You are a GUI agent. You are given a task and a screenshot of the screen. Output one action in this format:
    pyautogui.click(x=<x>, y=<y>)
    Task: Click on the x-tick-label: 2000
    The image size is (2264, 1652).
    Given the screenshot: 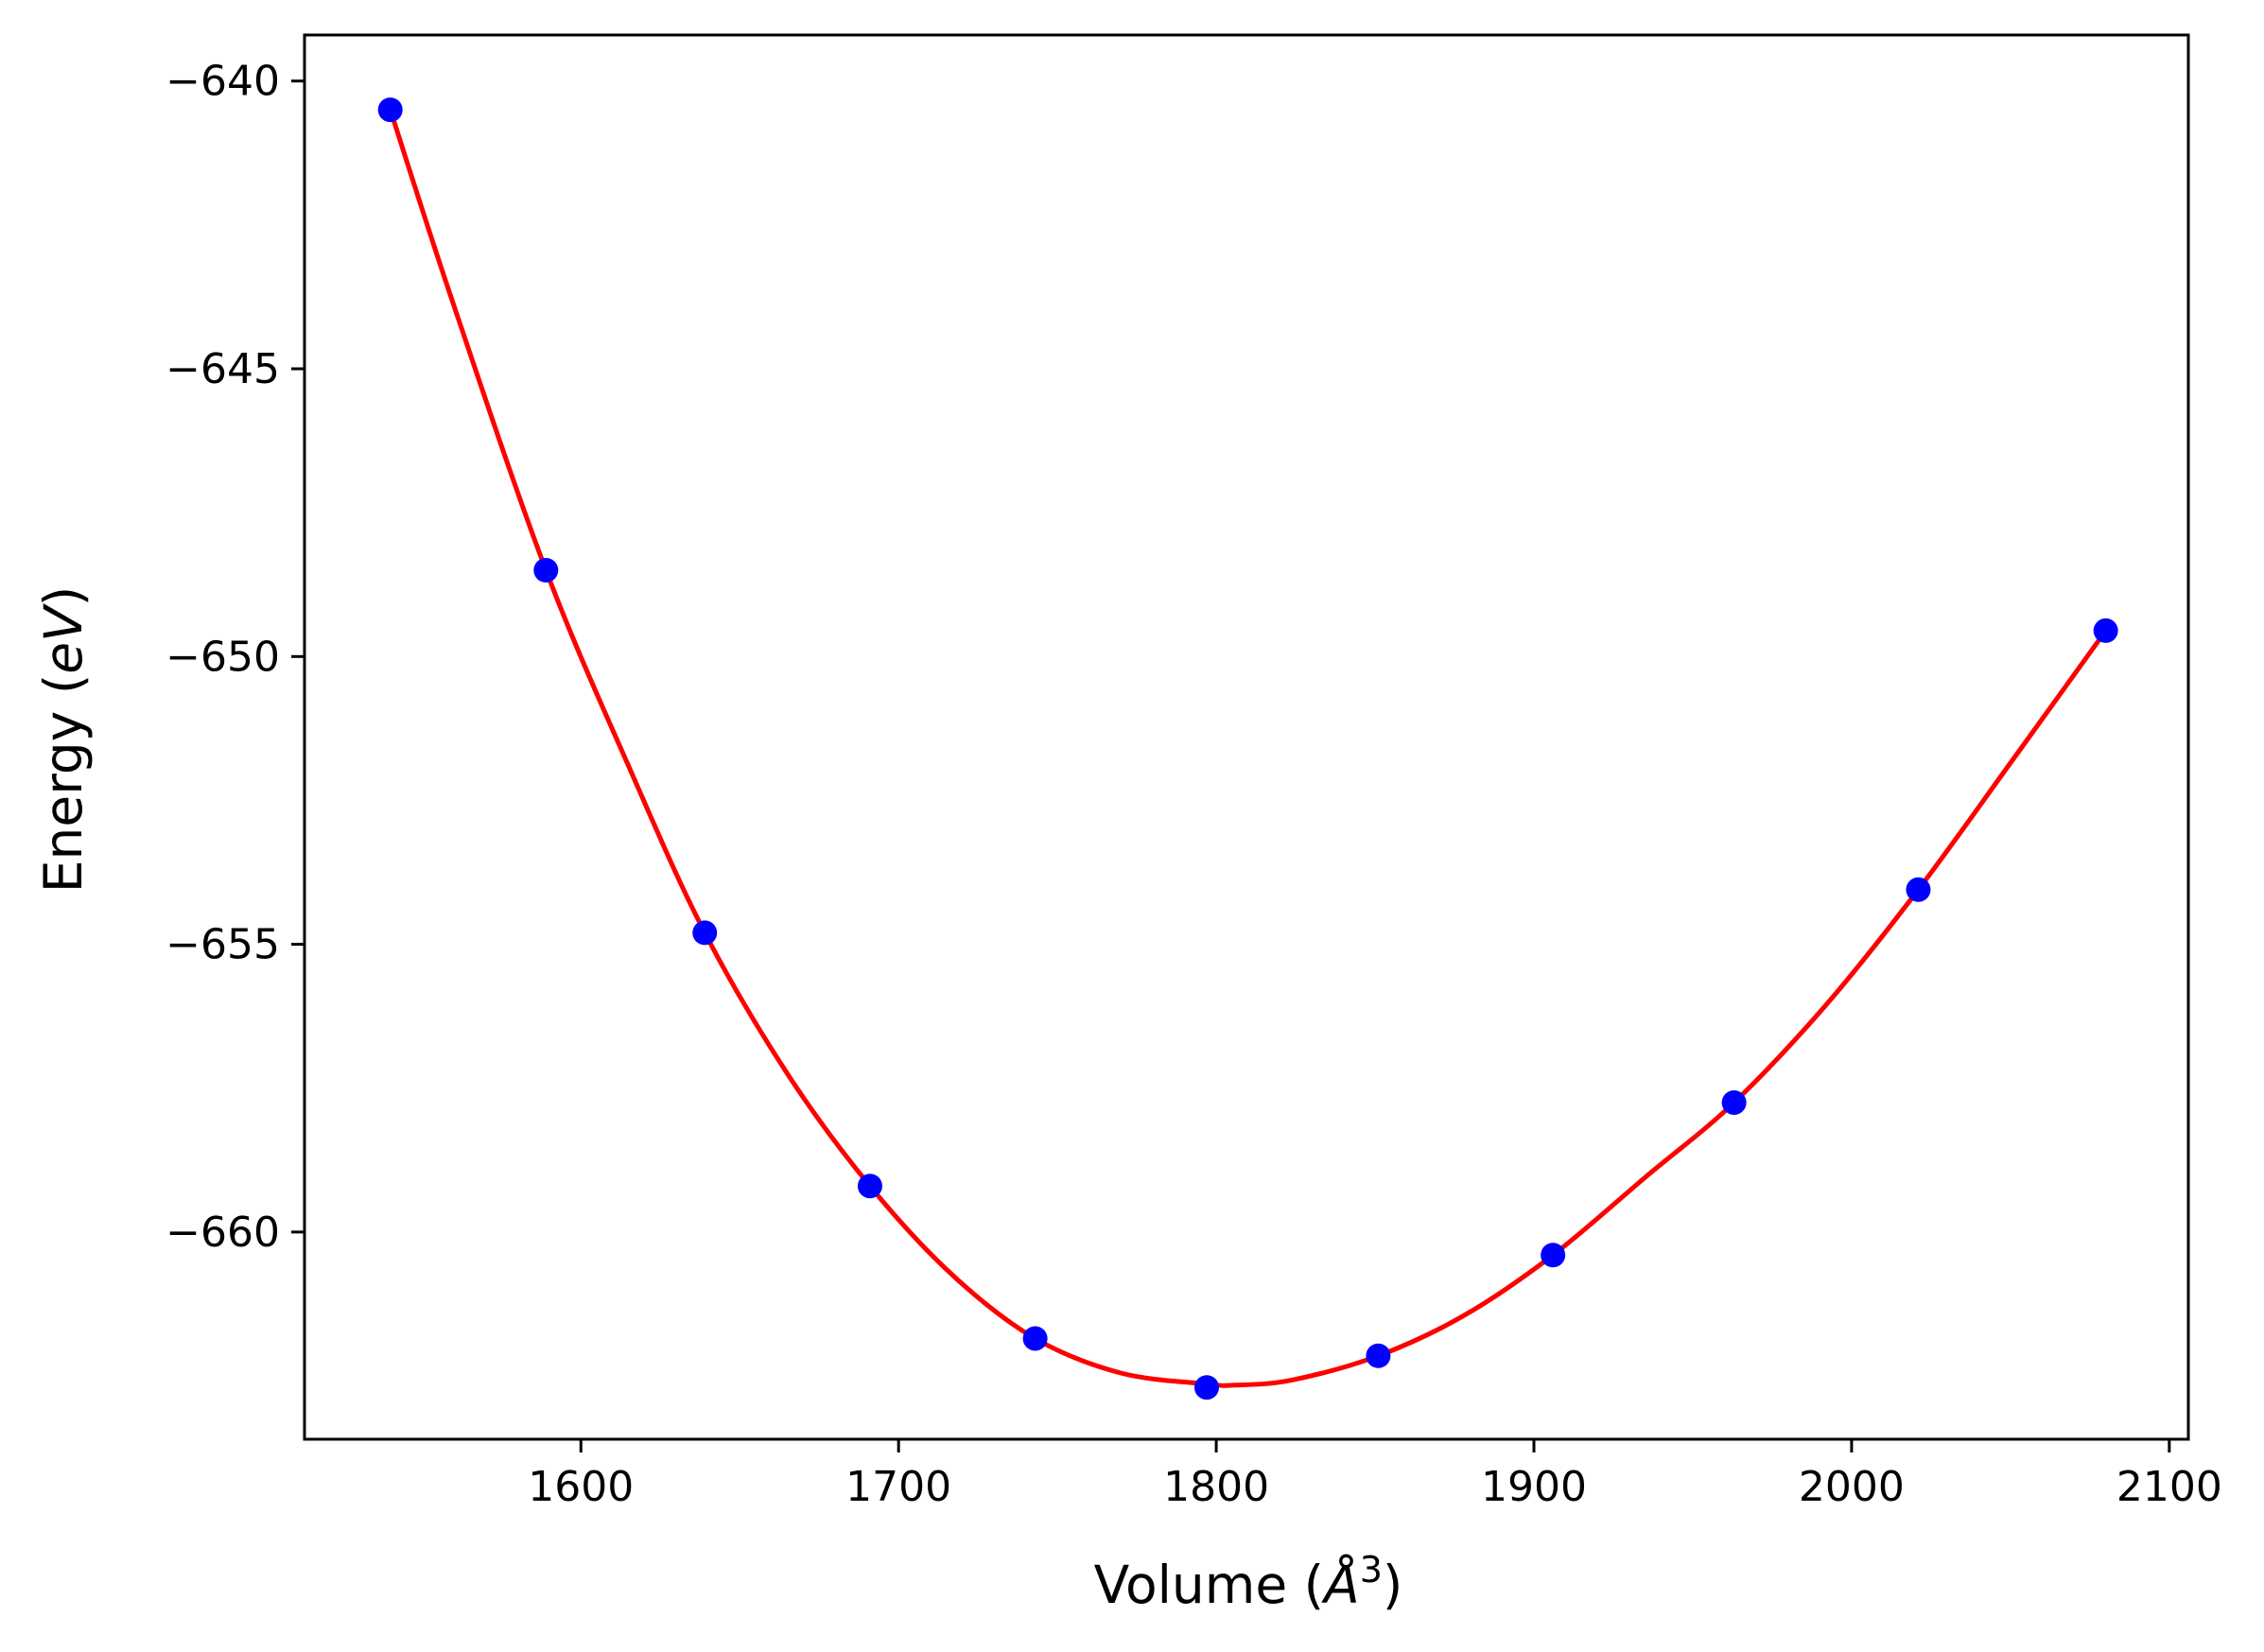 What is the action you would take?
    pyautogui.click(x=1852, y=1487)
    